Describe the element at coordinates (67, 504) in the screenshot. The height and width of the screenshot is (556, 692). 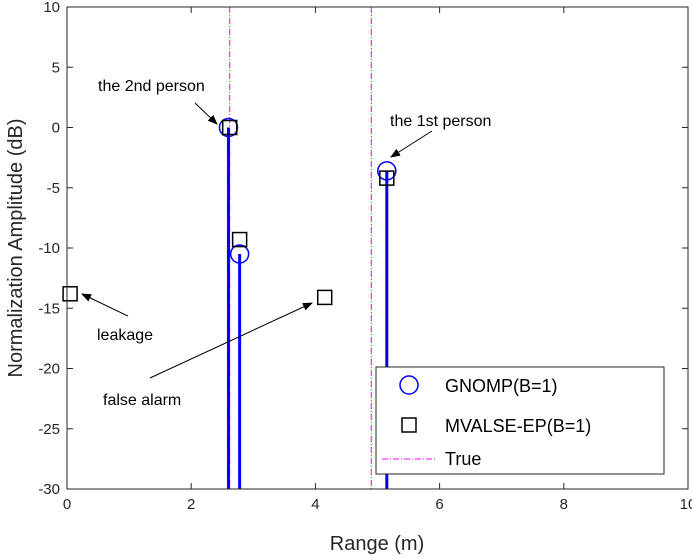
I see `x-tick-label: 0` at that location.